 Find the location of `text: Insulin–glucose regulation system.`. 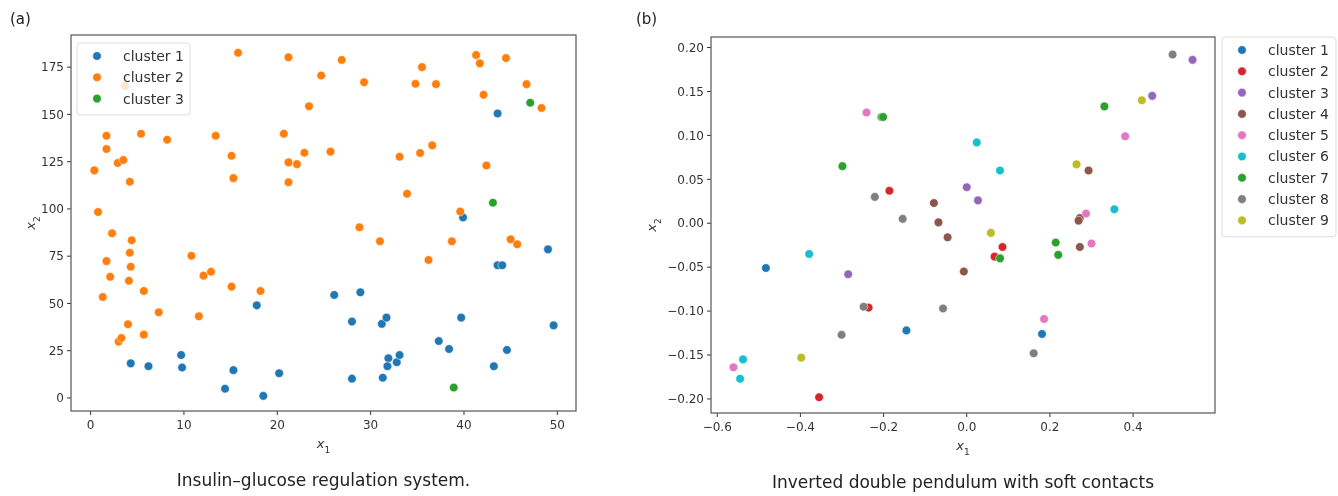

text: Insulin–glucose regulation system. is located at coordinates (323, 480).